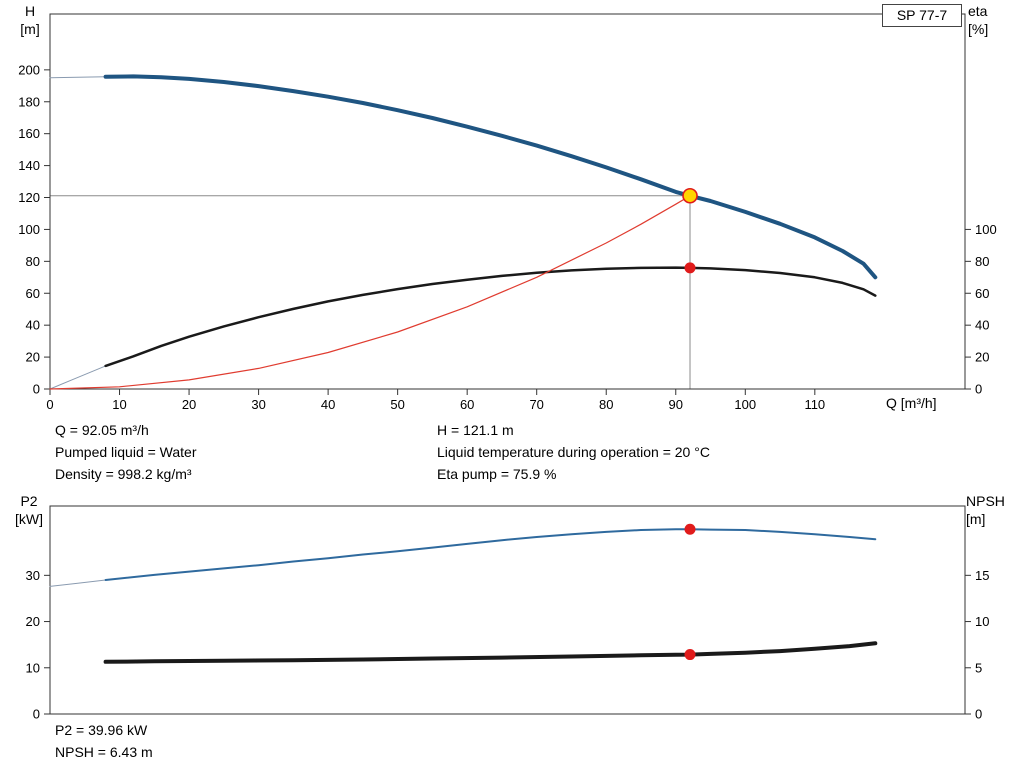 This screenshot has height=781, width=1024. I want to click on x-tick-label: 40, so click(328, 404).